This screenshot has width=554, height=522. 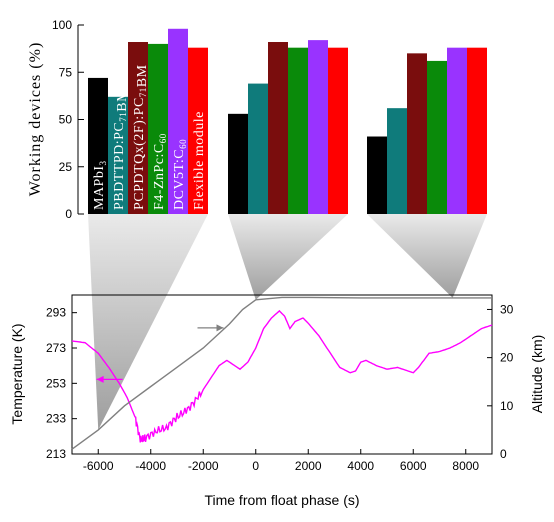 What do you see at coordinates (507, 358) in the screenshot?
I see `line-right-tick-label: 20` at bounding box center [507, 358].